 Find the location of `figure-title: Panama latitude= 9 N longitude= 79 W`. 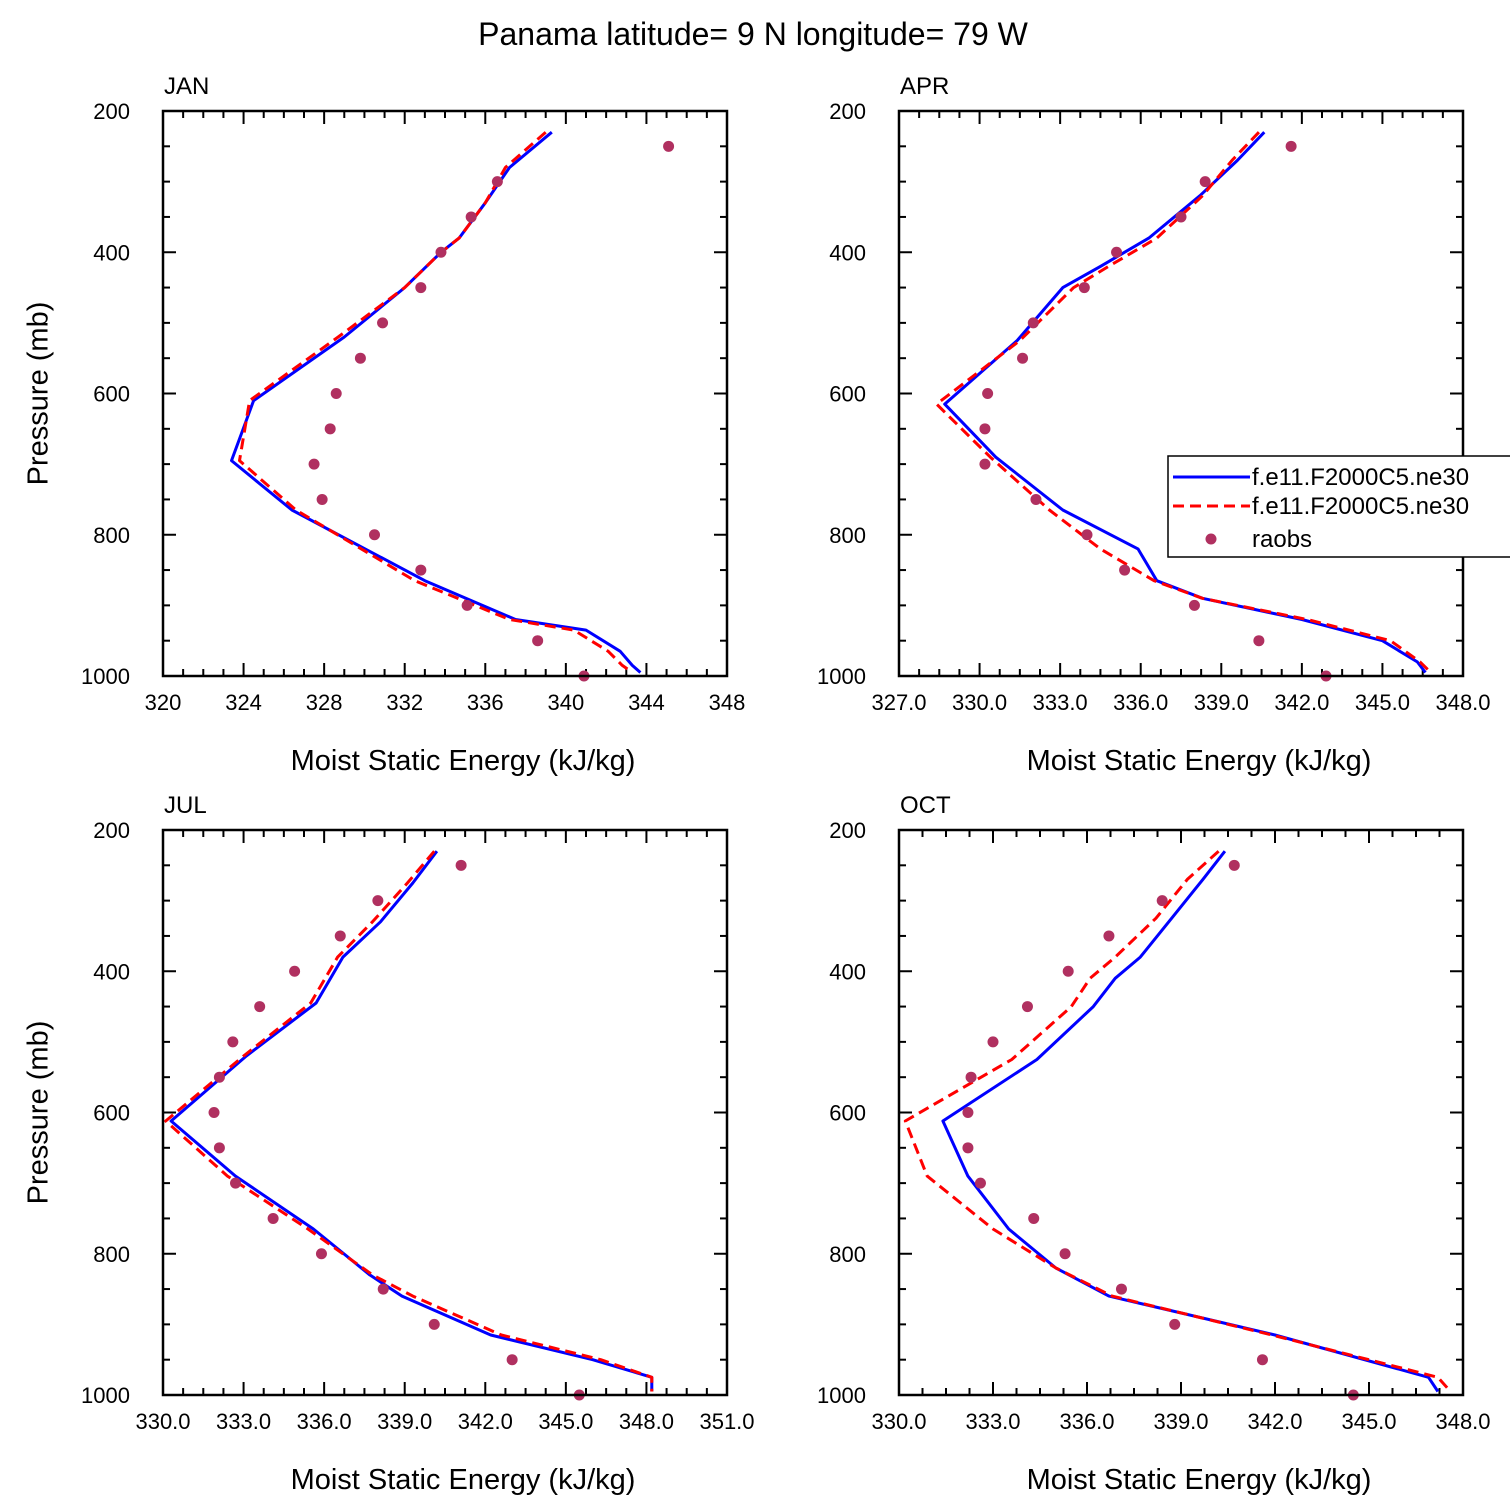

figure-title: Panama latitude= 9 N longitude= 79 W is located at coordinates (753, 34).